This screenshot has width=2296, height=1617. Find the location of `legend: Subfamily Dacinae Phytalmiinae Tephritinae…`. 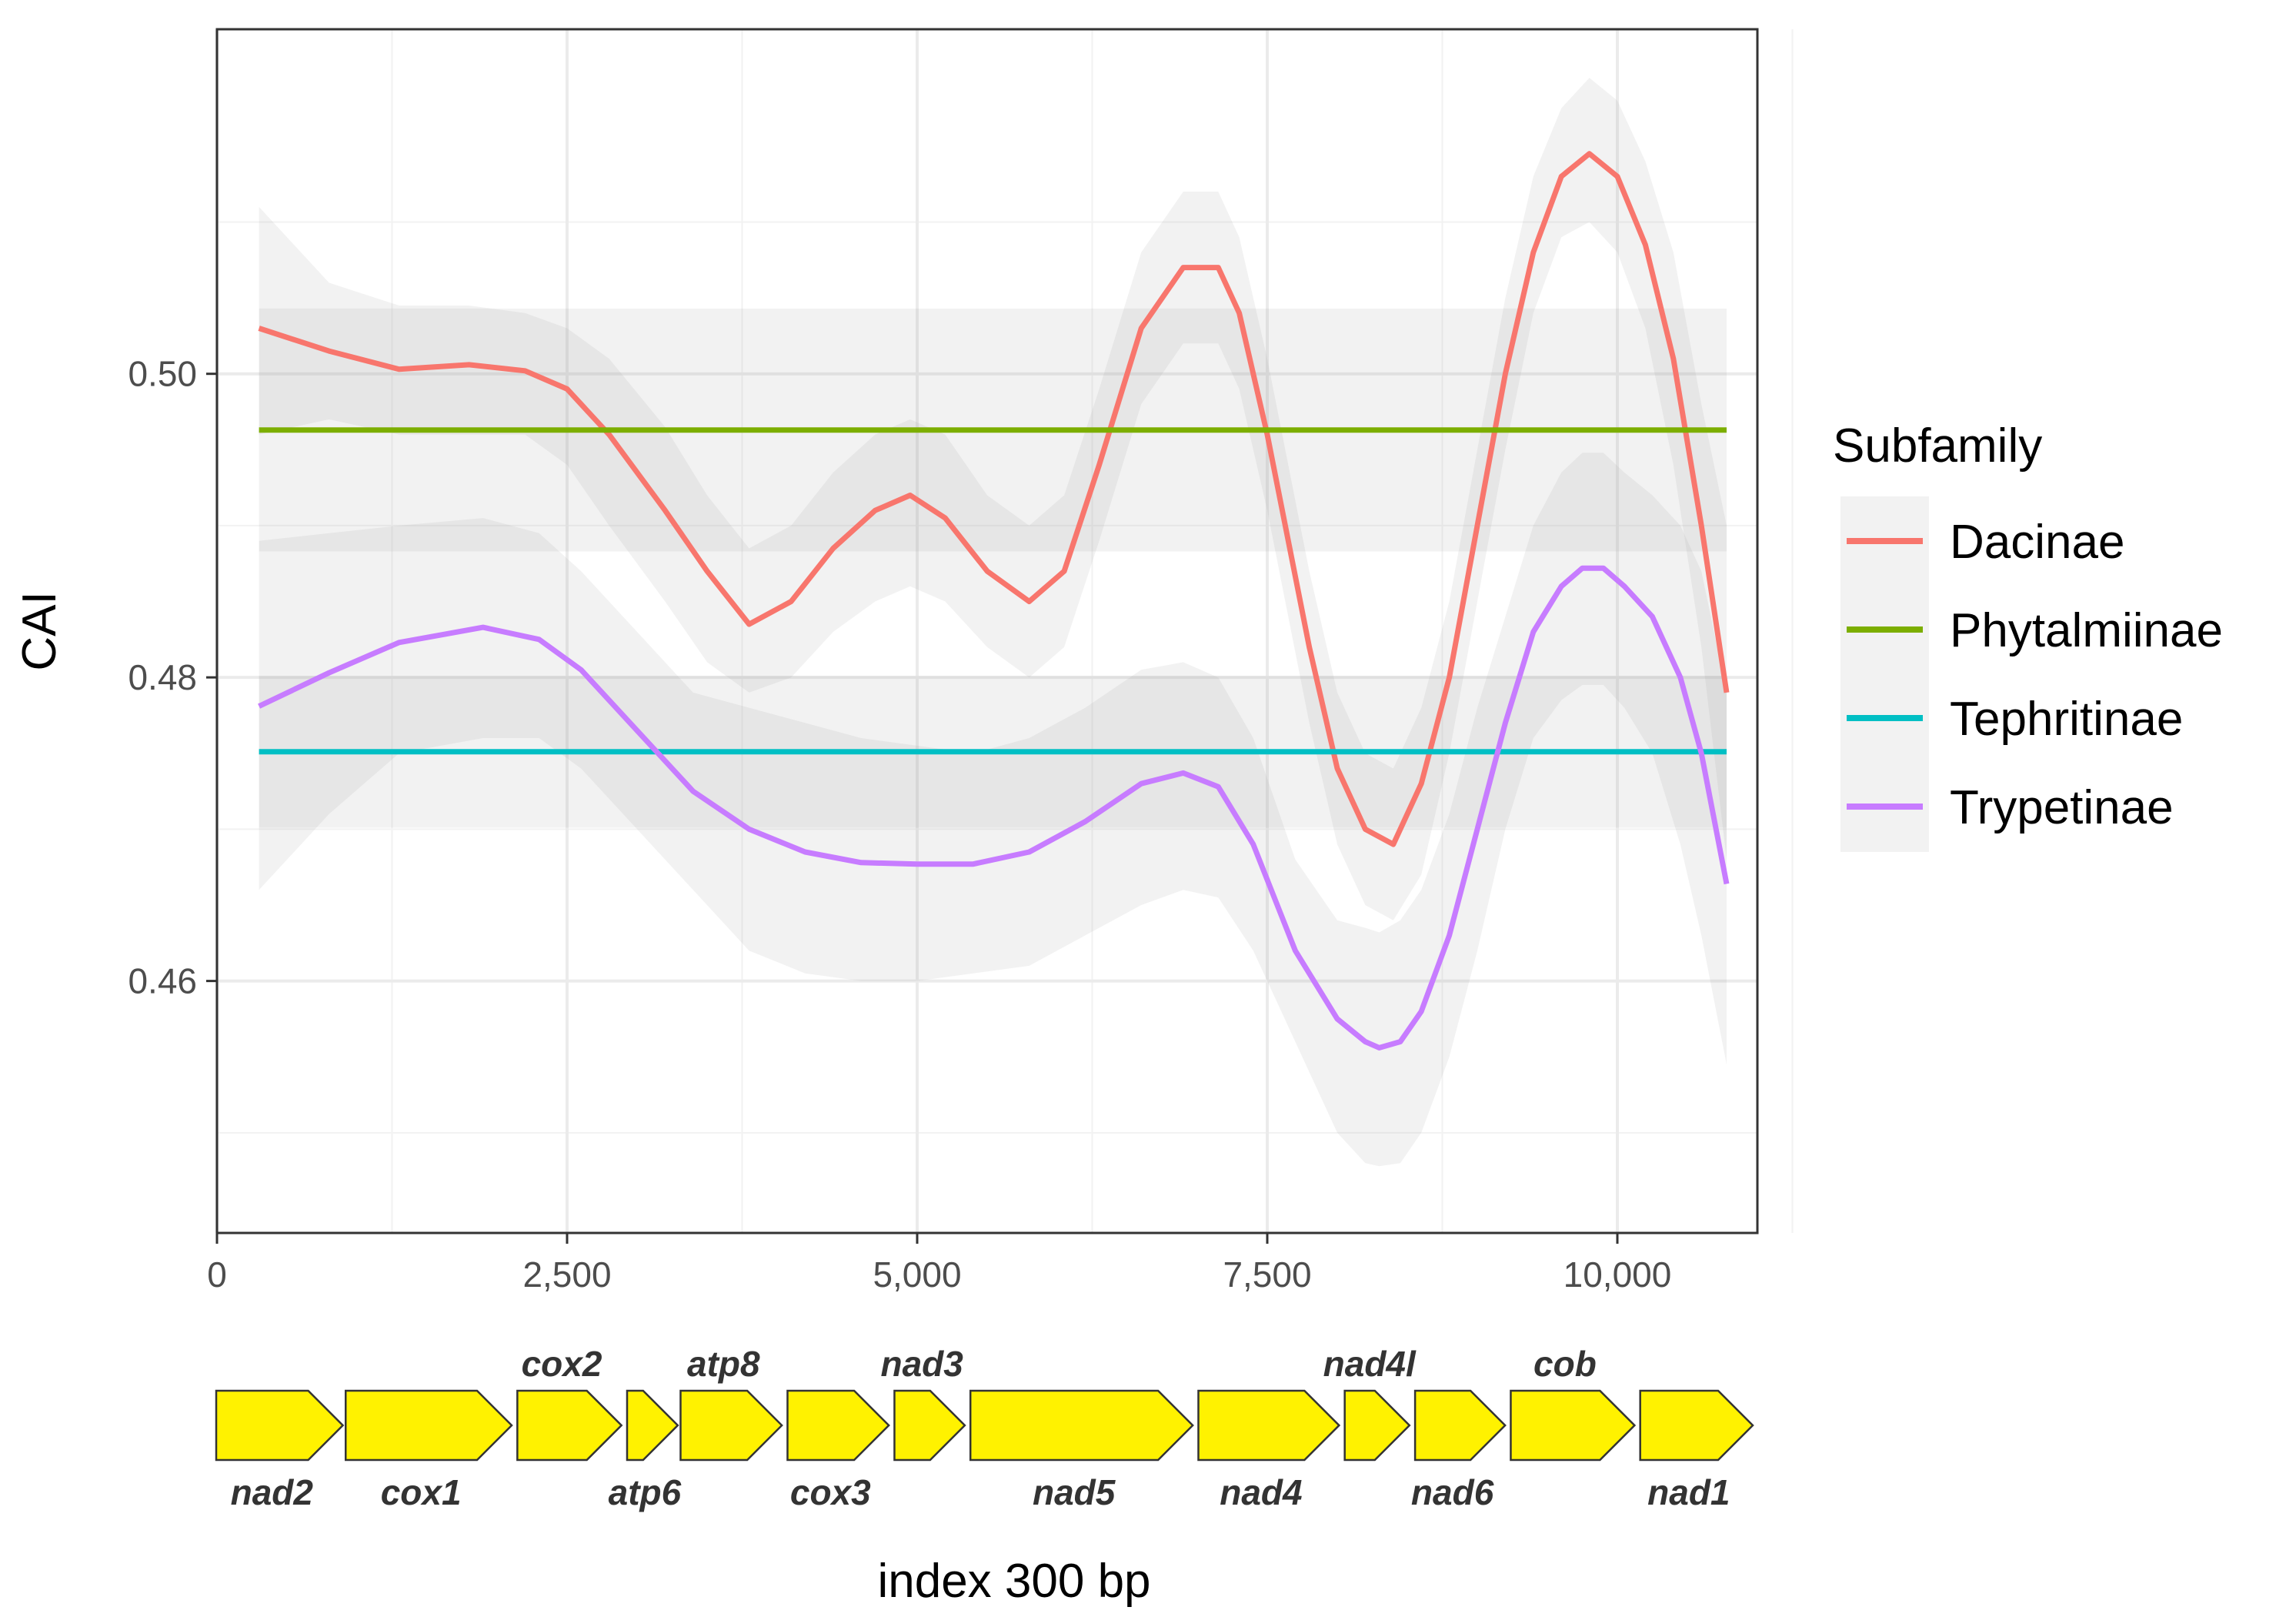

legend: Subfamily Dacinae Phytalmiinae Tephritinae… is located at coordinates (2028, 635).